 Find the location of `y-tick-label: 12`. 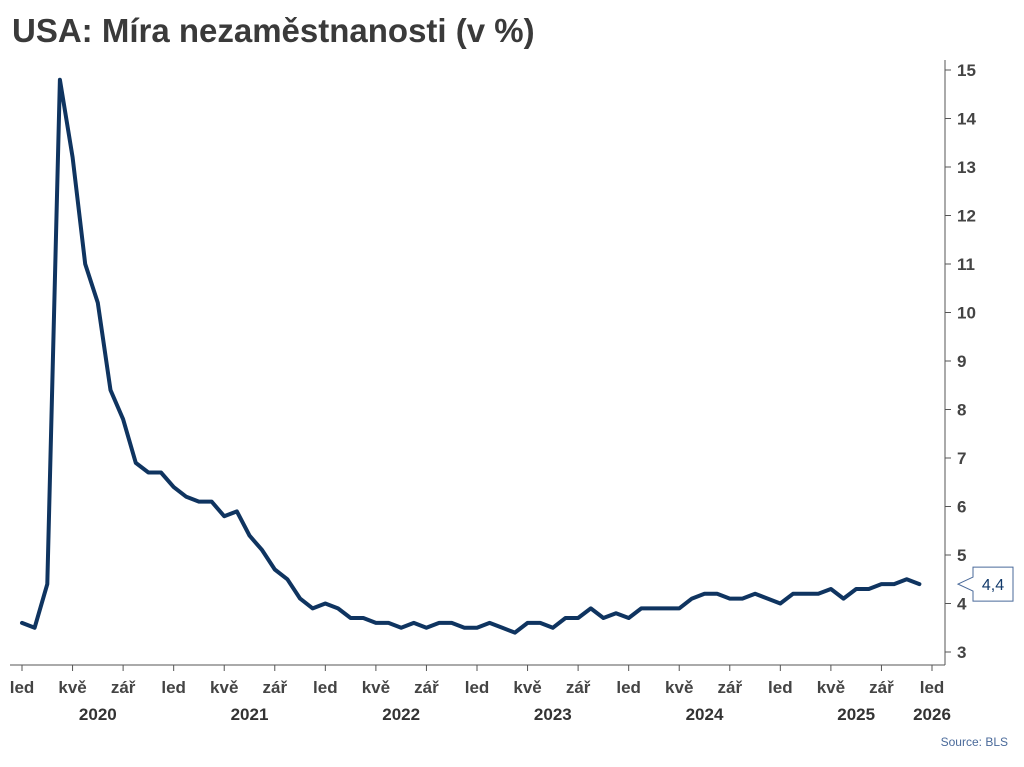

y-tick-label: 12 is located at coordinates (966, 216).